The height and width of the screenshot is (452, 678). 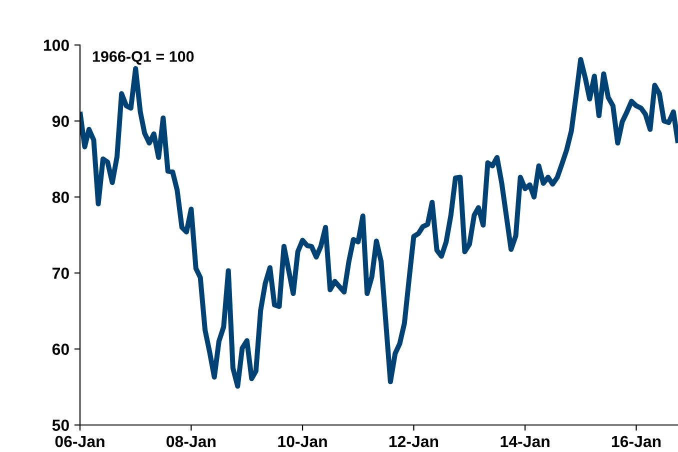 I want to click on x-tick-label: 10-Jan, so click(x=302, y=442).